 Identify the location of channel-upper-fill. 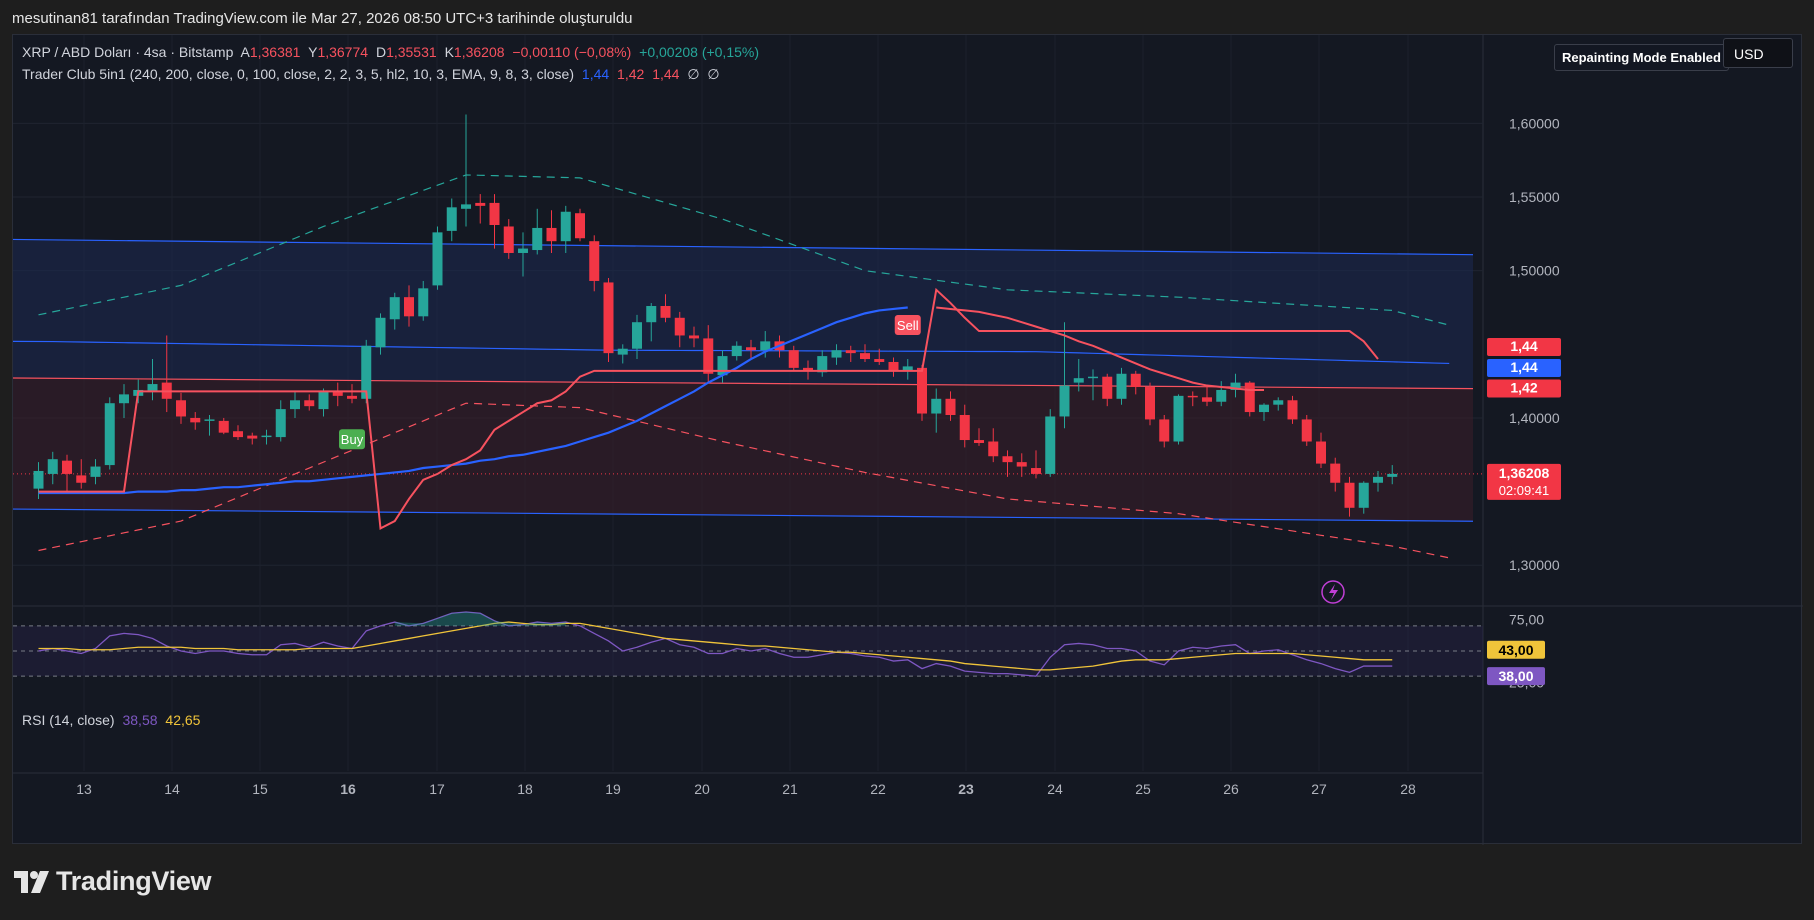
(743, 314).